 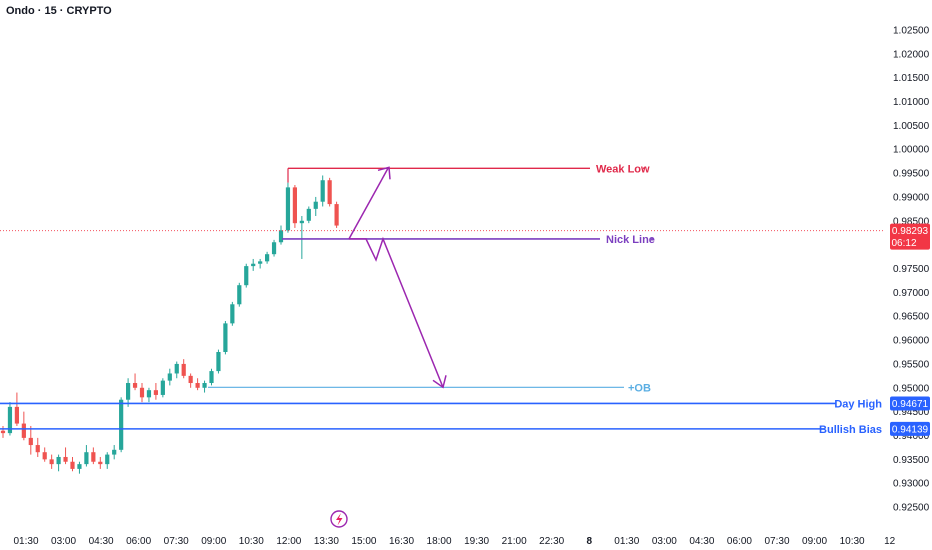 I want to click on x-tick-label: 22:30, so click(x=551, y=541).